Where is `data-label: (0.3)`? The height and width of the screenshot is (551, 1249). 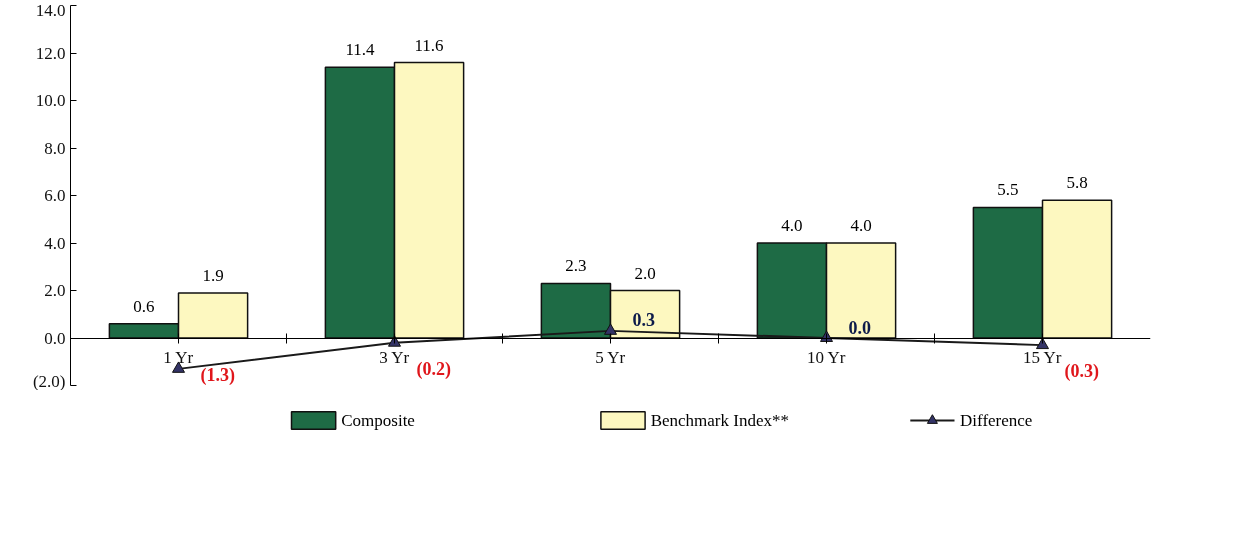 data-label: (0.3) is located at coordinates (1081, 372).